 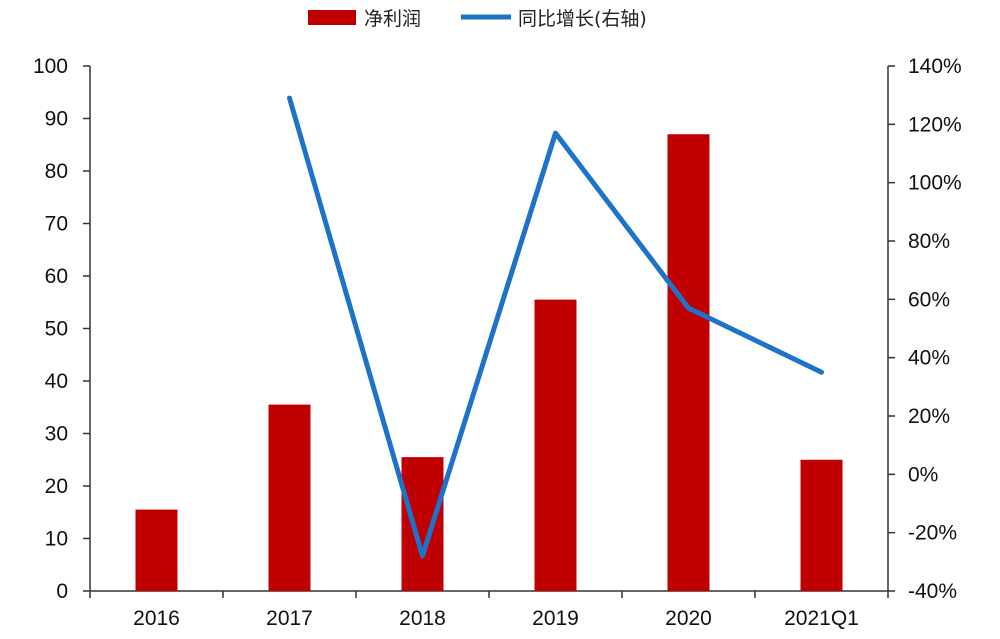 What do you see at coordinates (289, 497) in the screenshot?
I see `bar-2017` at bounding box center [289, 497].